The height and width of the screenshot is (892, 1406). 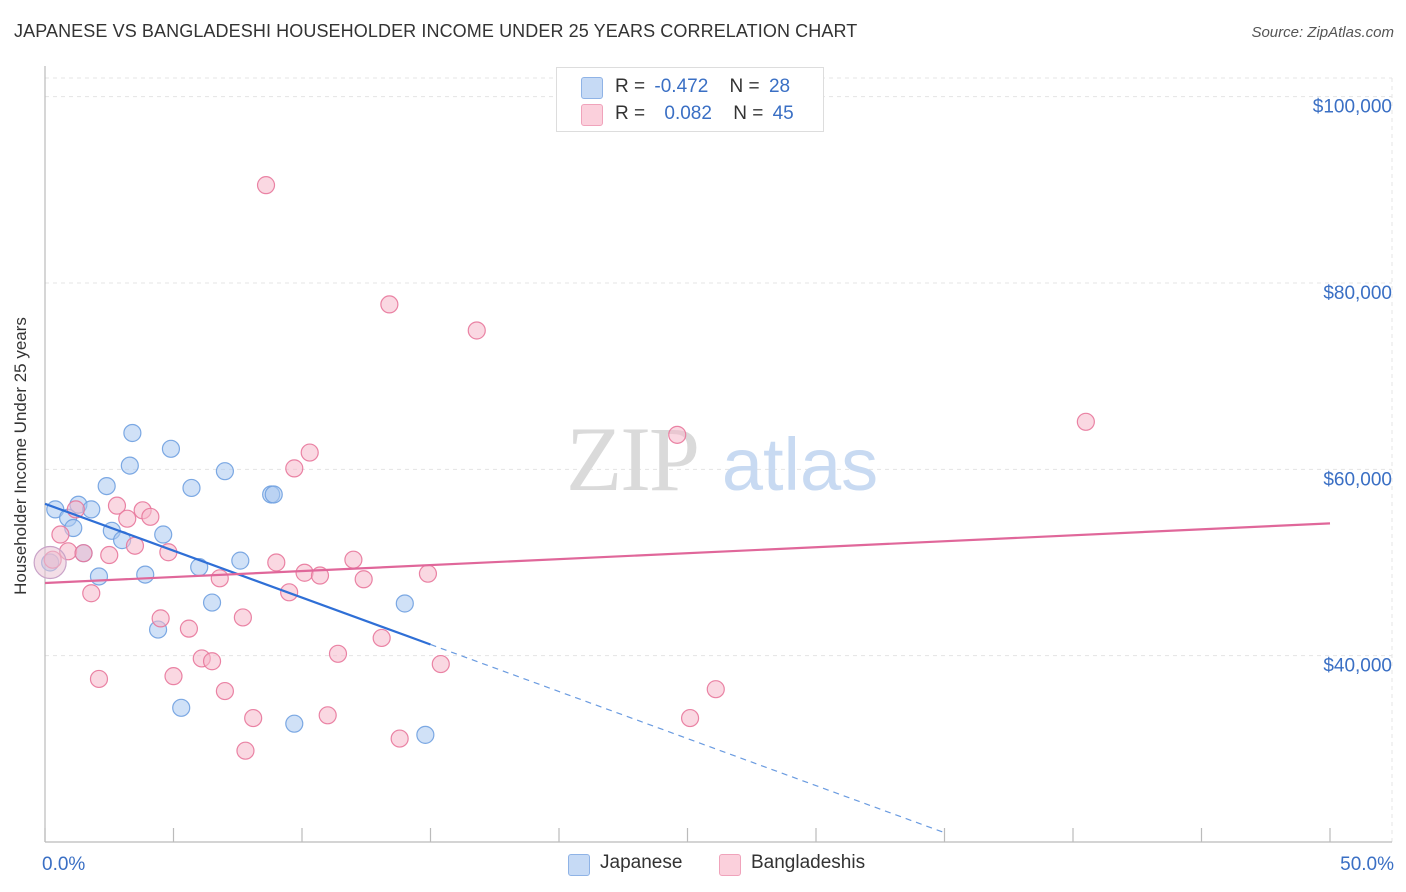 What do you see at coordinates (688, 113) in the screenshot?
I see `legend-r-value-bangladeshis: 0.082` at bounding box center [688, 113].